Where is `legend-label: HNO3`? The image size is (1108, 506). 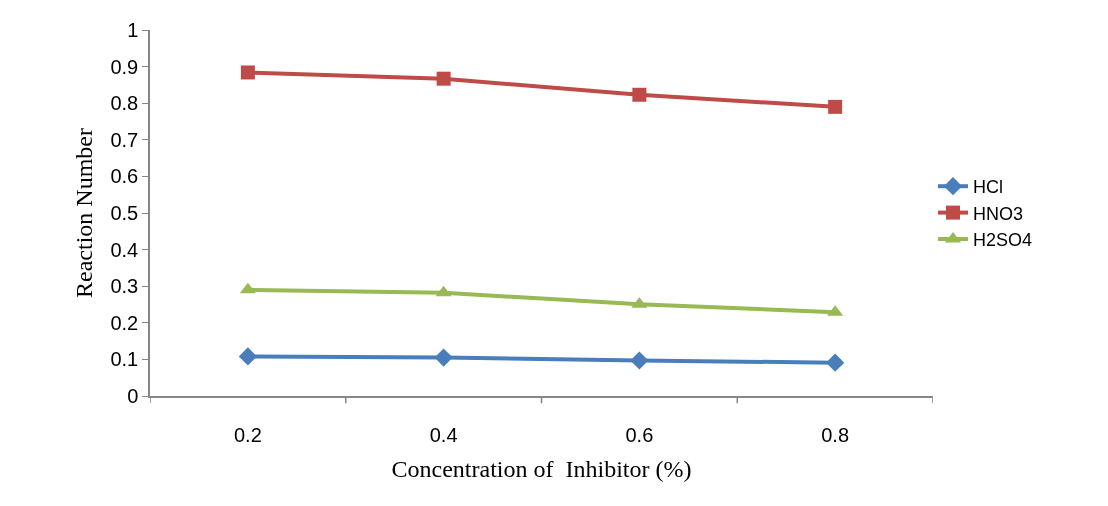 legend-label: HNO3 is located at coordinates (998, 213).